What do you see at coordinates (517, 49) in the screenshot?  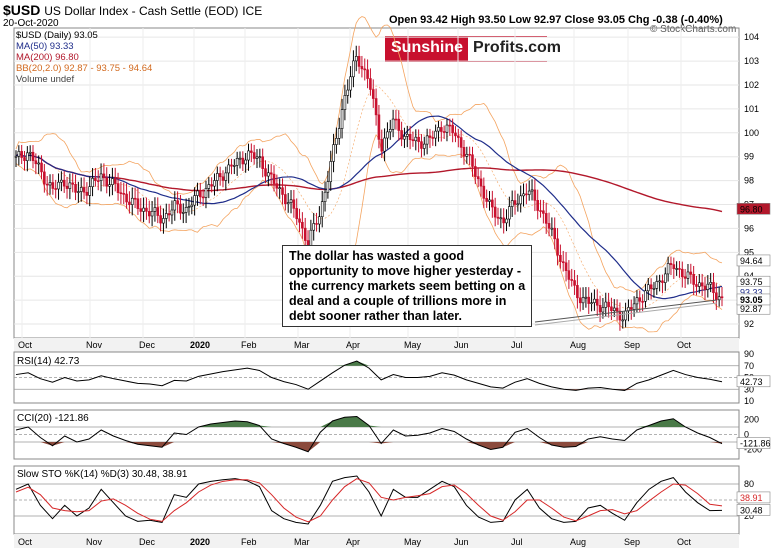 I see `logo-part-2: Profits.com` at bounding box center [517, 49].